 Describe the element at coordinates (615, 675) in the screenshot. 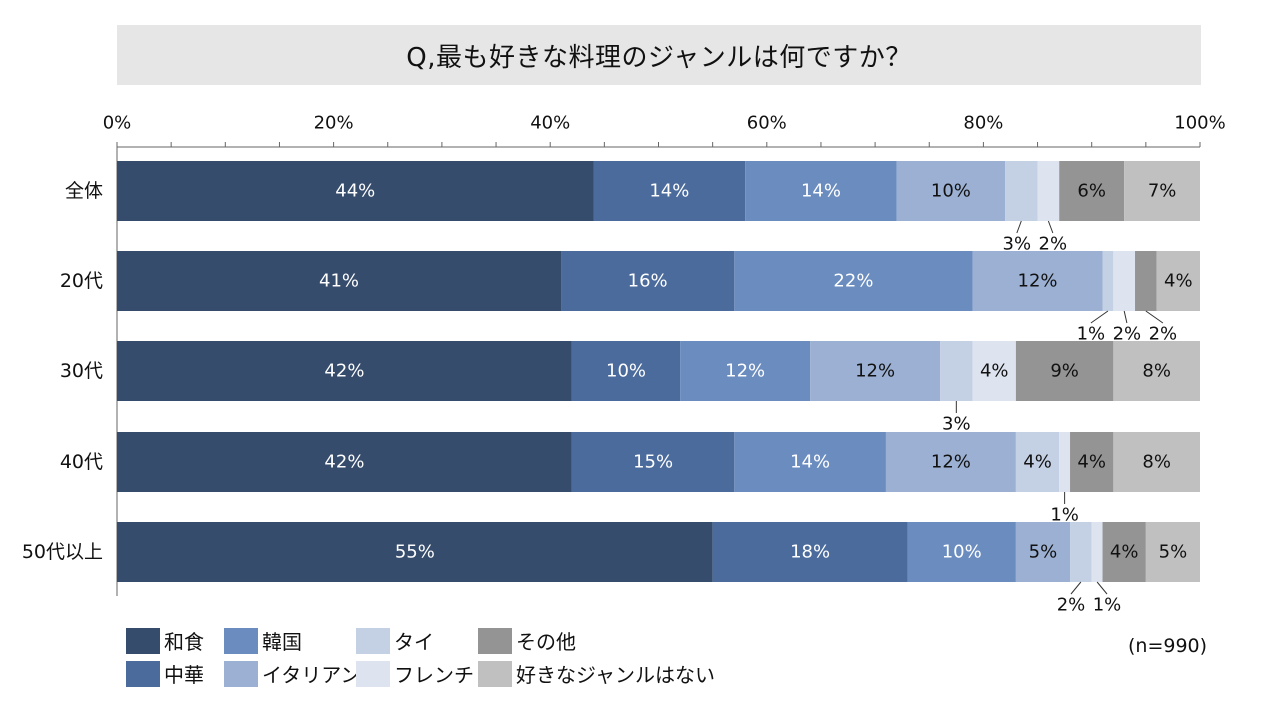

I see `legend-label: 好きなジャンルはない` at that location.